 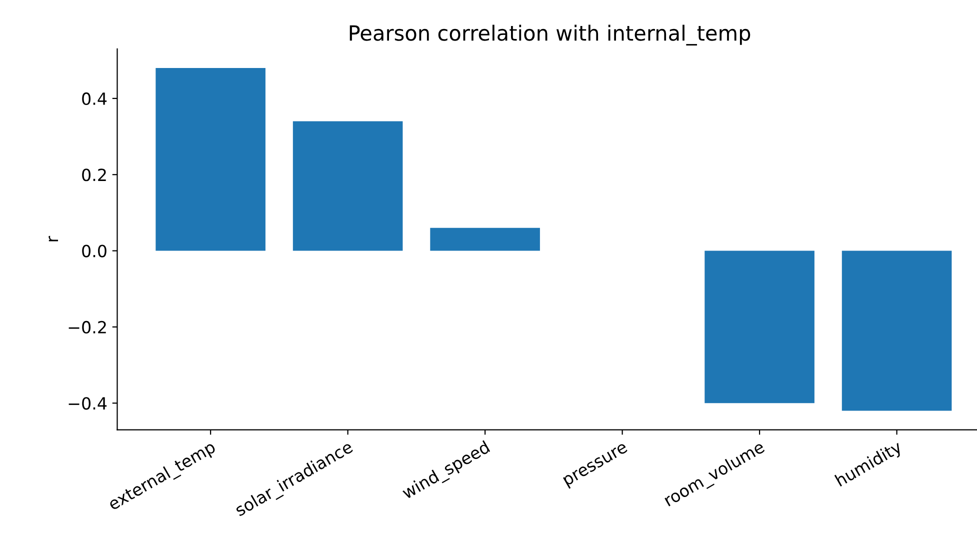 What do you see at coordinates (550, 35) in the screenshot?
I see `chart-title: Pearson correlation with internal_temp` at bounding box center [550, 35].